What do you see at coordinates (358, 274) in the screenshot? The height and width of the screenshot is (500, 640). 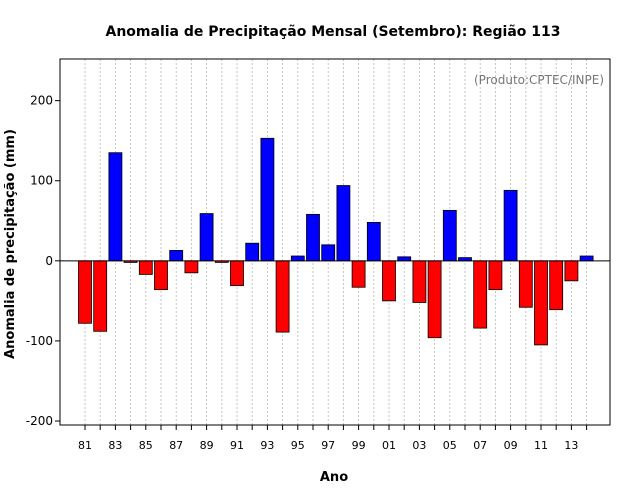 I see `bar-1999` at bounding box center [358, 274].